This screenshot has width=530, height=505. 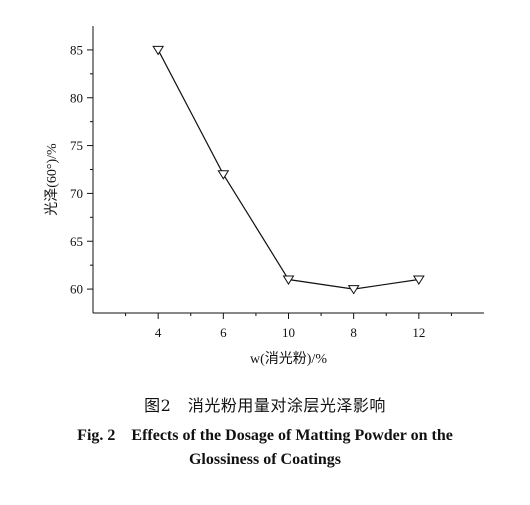 What do you see at coordinates (81, 169) in the screenshot?
I see `y-axis-ticks: 60 65 70 75 80 85` at bounding box center [81, 169].